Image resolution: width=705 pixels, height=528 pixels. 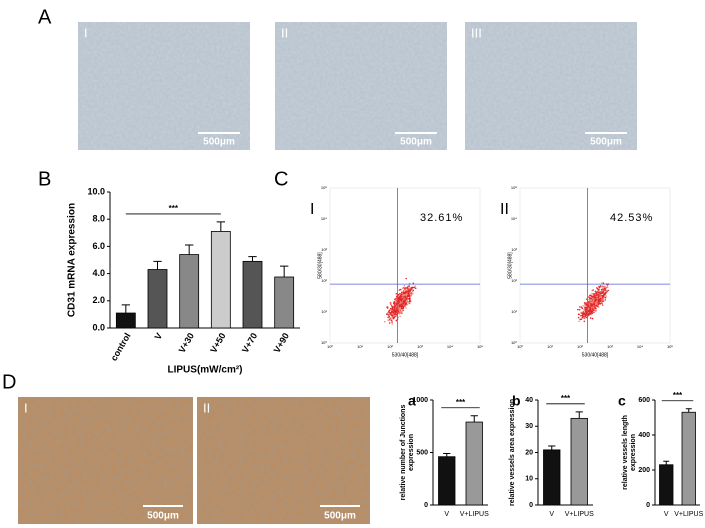 What do you see at coordinates (205, 370) in the screenshot?
I see `x-axis-label: LIPUS(mW/cm²)` at bounding box center [205, 370].